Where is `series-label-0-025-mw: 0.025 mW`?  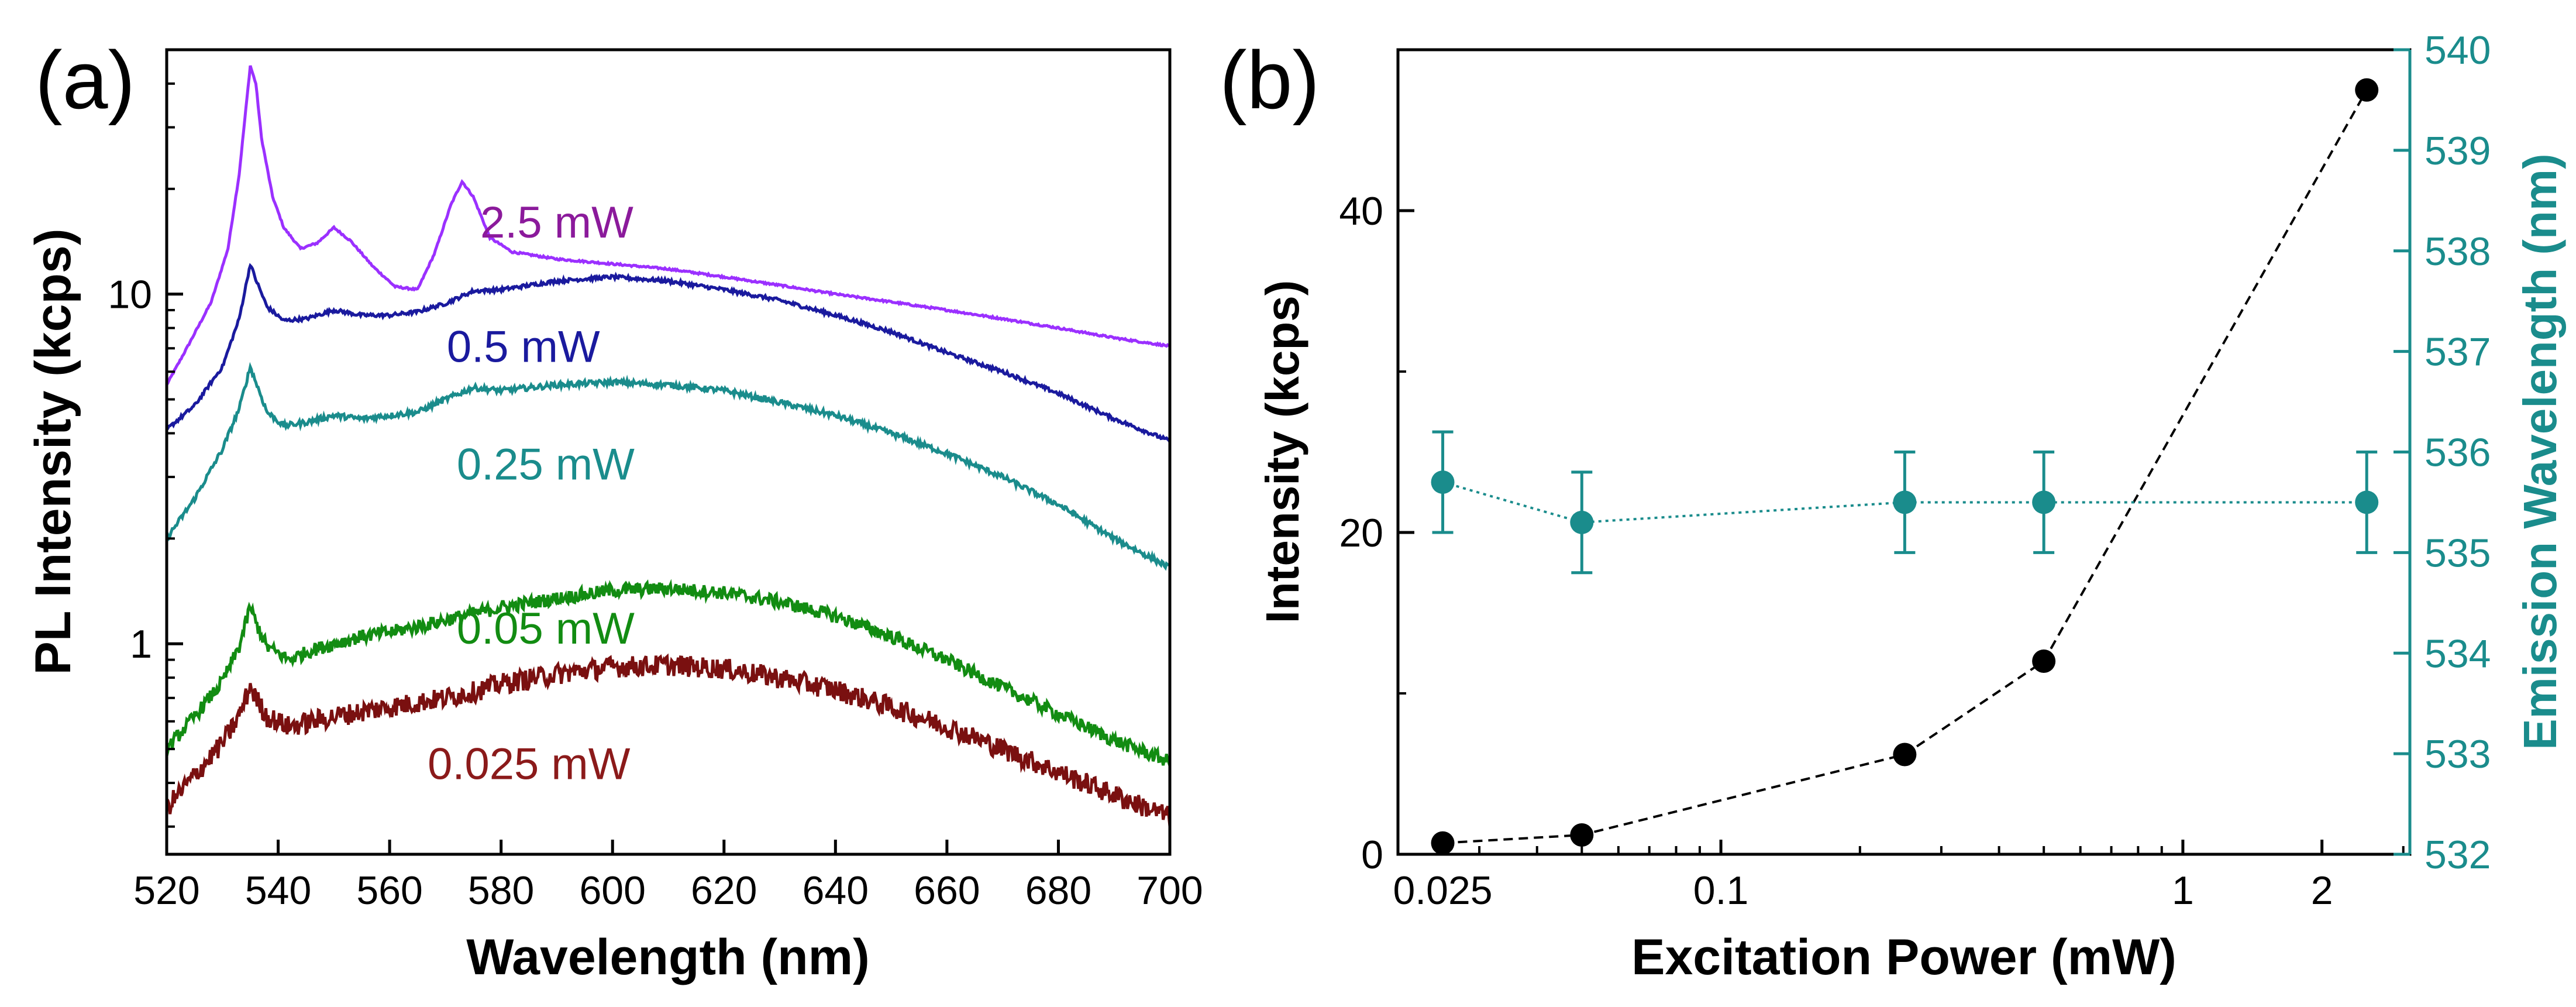
series-label-0-025-mw: 0.025 mW is located at coordinates (529, 764).